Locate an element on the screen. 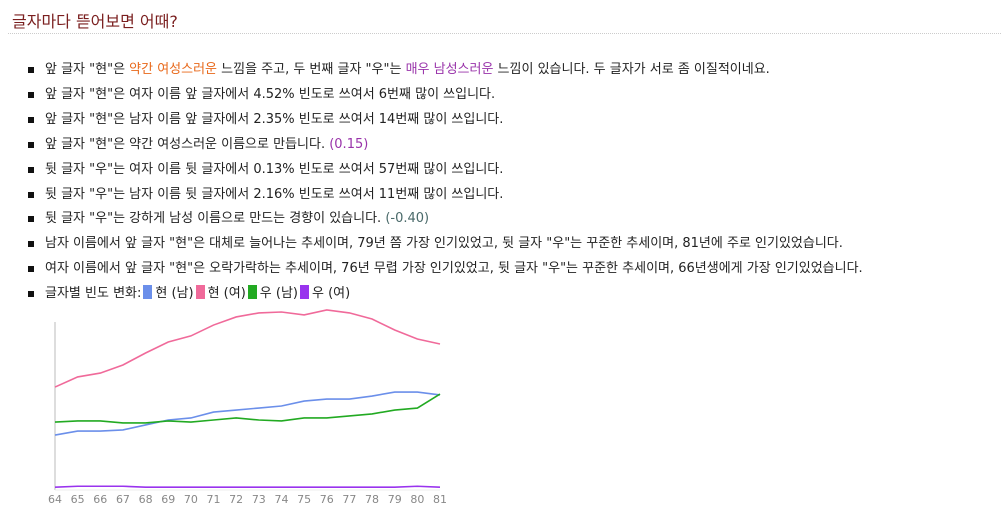 This screenshot has height=522, width=1001. x-tick-label: 74 is located at coordinates (281, 499).